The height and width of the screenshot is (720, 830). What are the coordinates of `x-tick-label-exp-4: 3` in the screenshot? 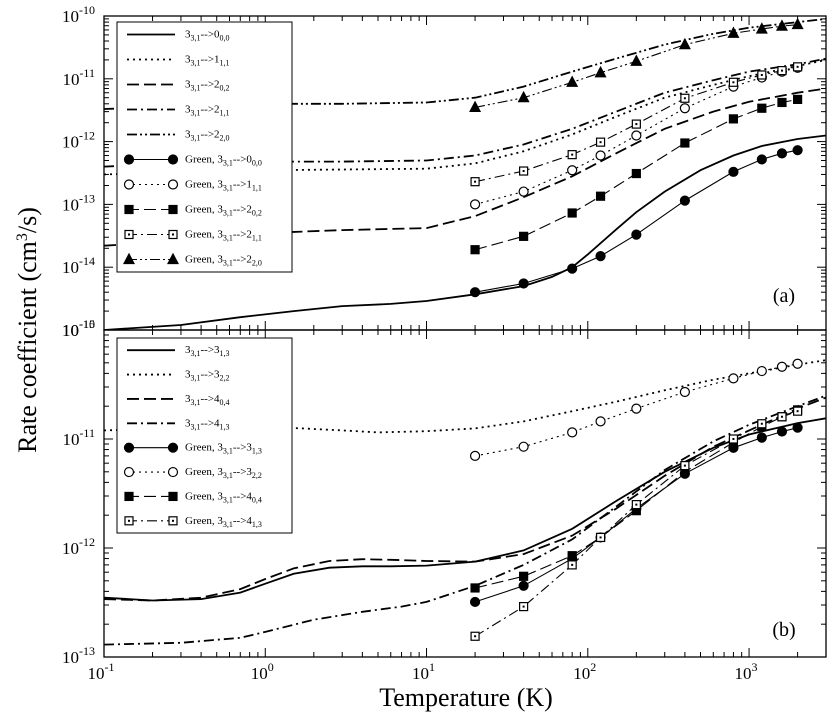 It's located at (755, 667).